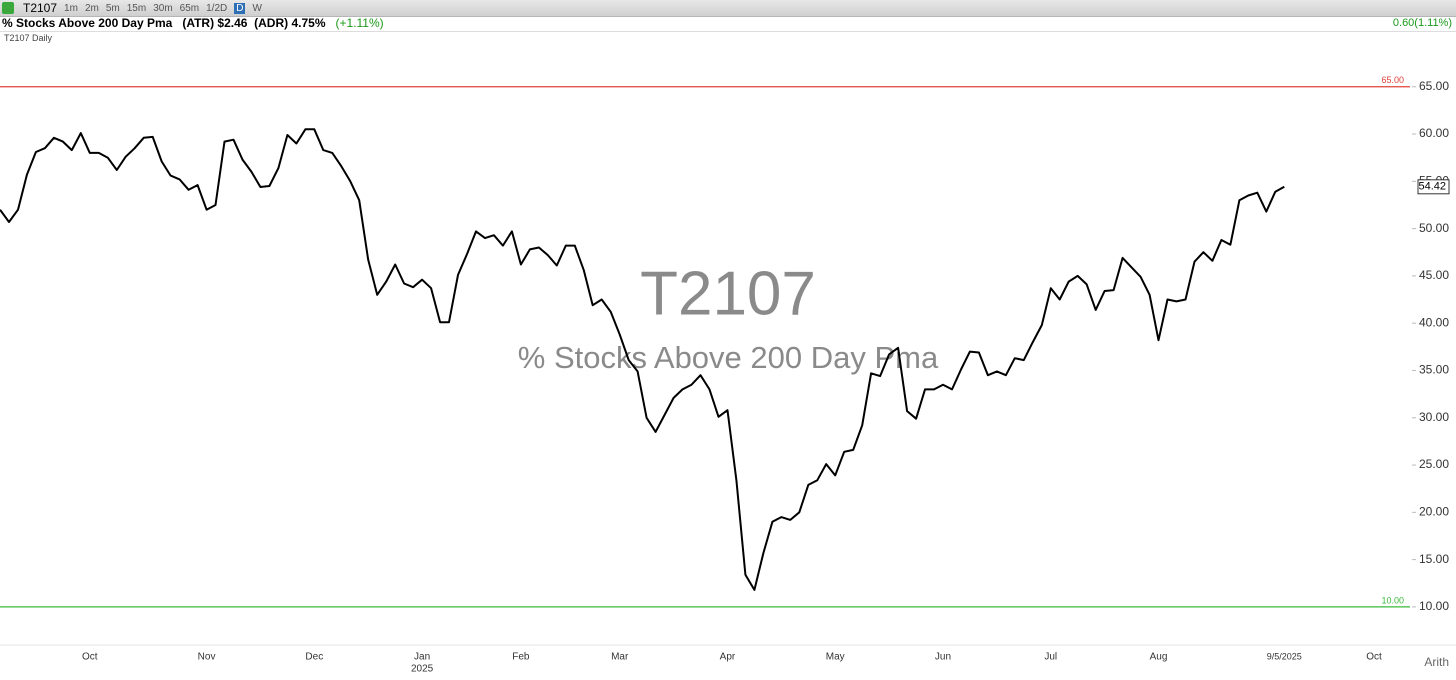  Describe the element at coordinates (314, 657) in the screenshot. I see `x-tick-label: Dec` at that location.